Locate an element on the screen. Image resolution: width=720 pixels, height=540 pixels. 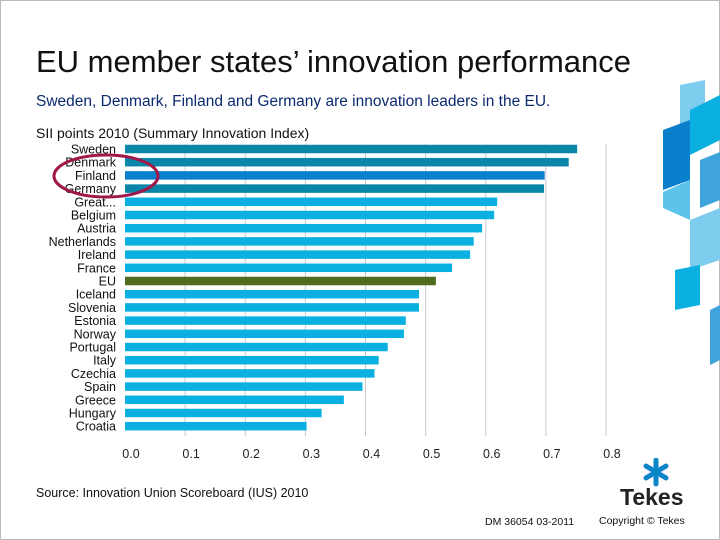
x-tick-label: 0.6 is located at coordinates (491, 454).